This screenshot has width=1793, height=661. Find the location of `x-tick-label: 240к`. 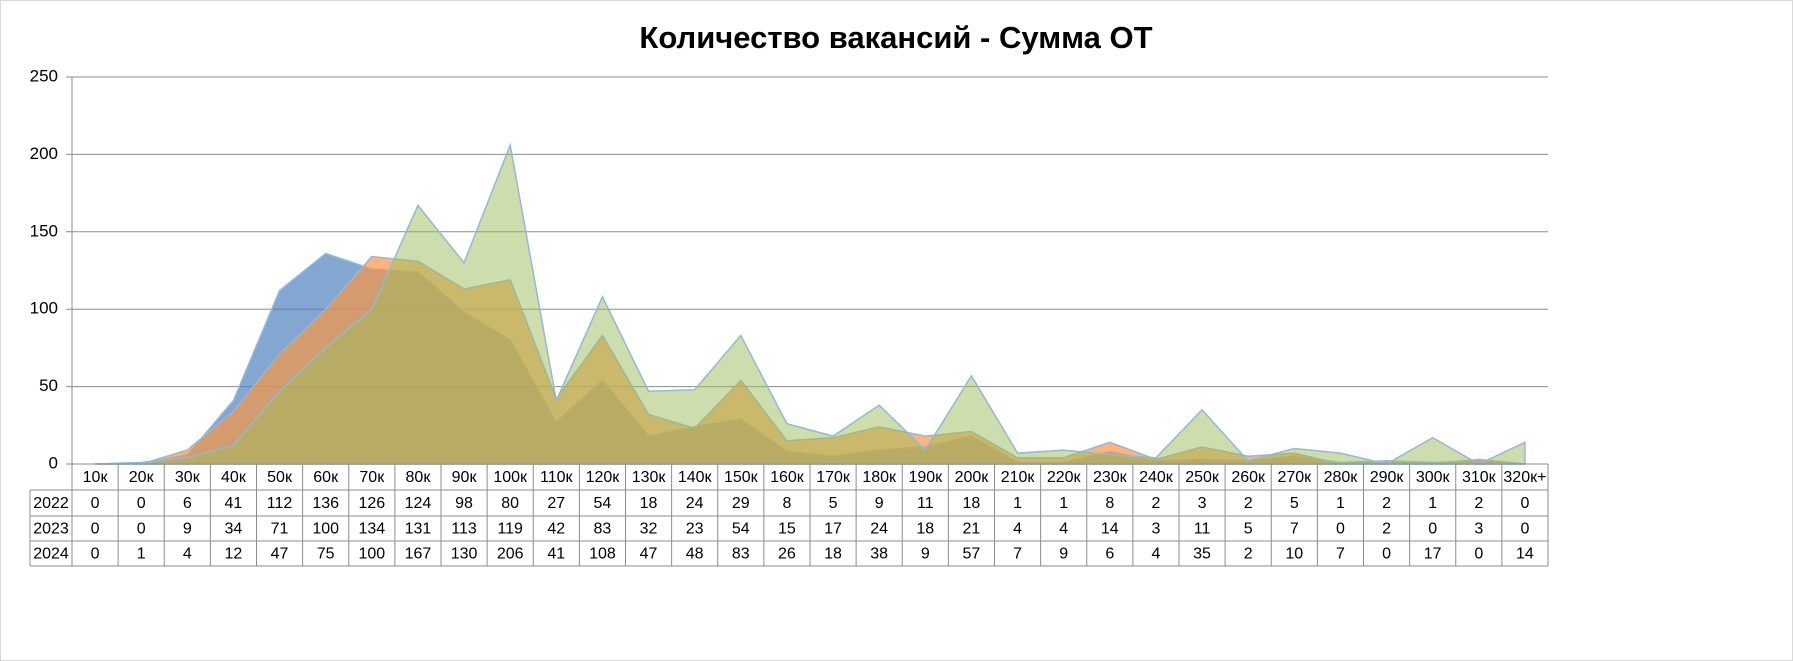

x-tick-label: 240к is located at coordinates (1156, 477).